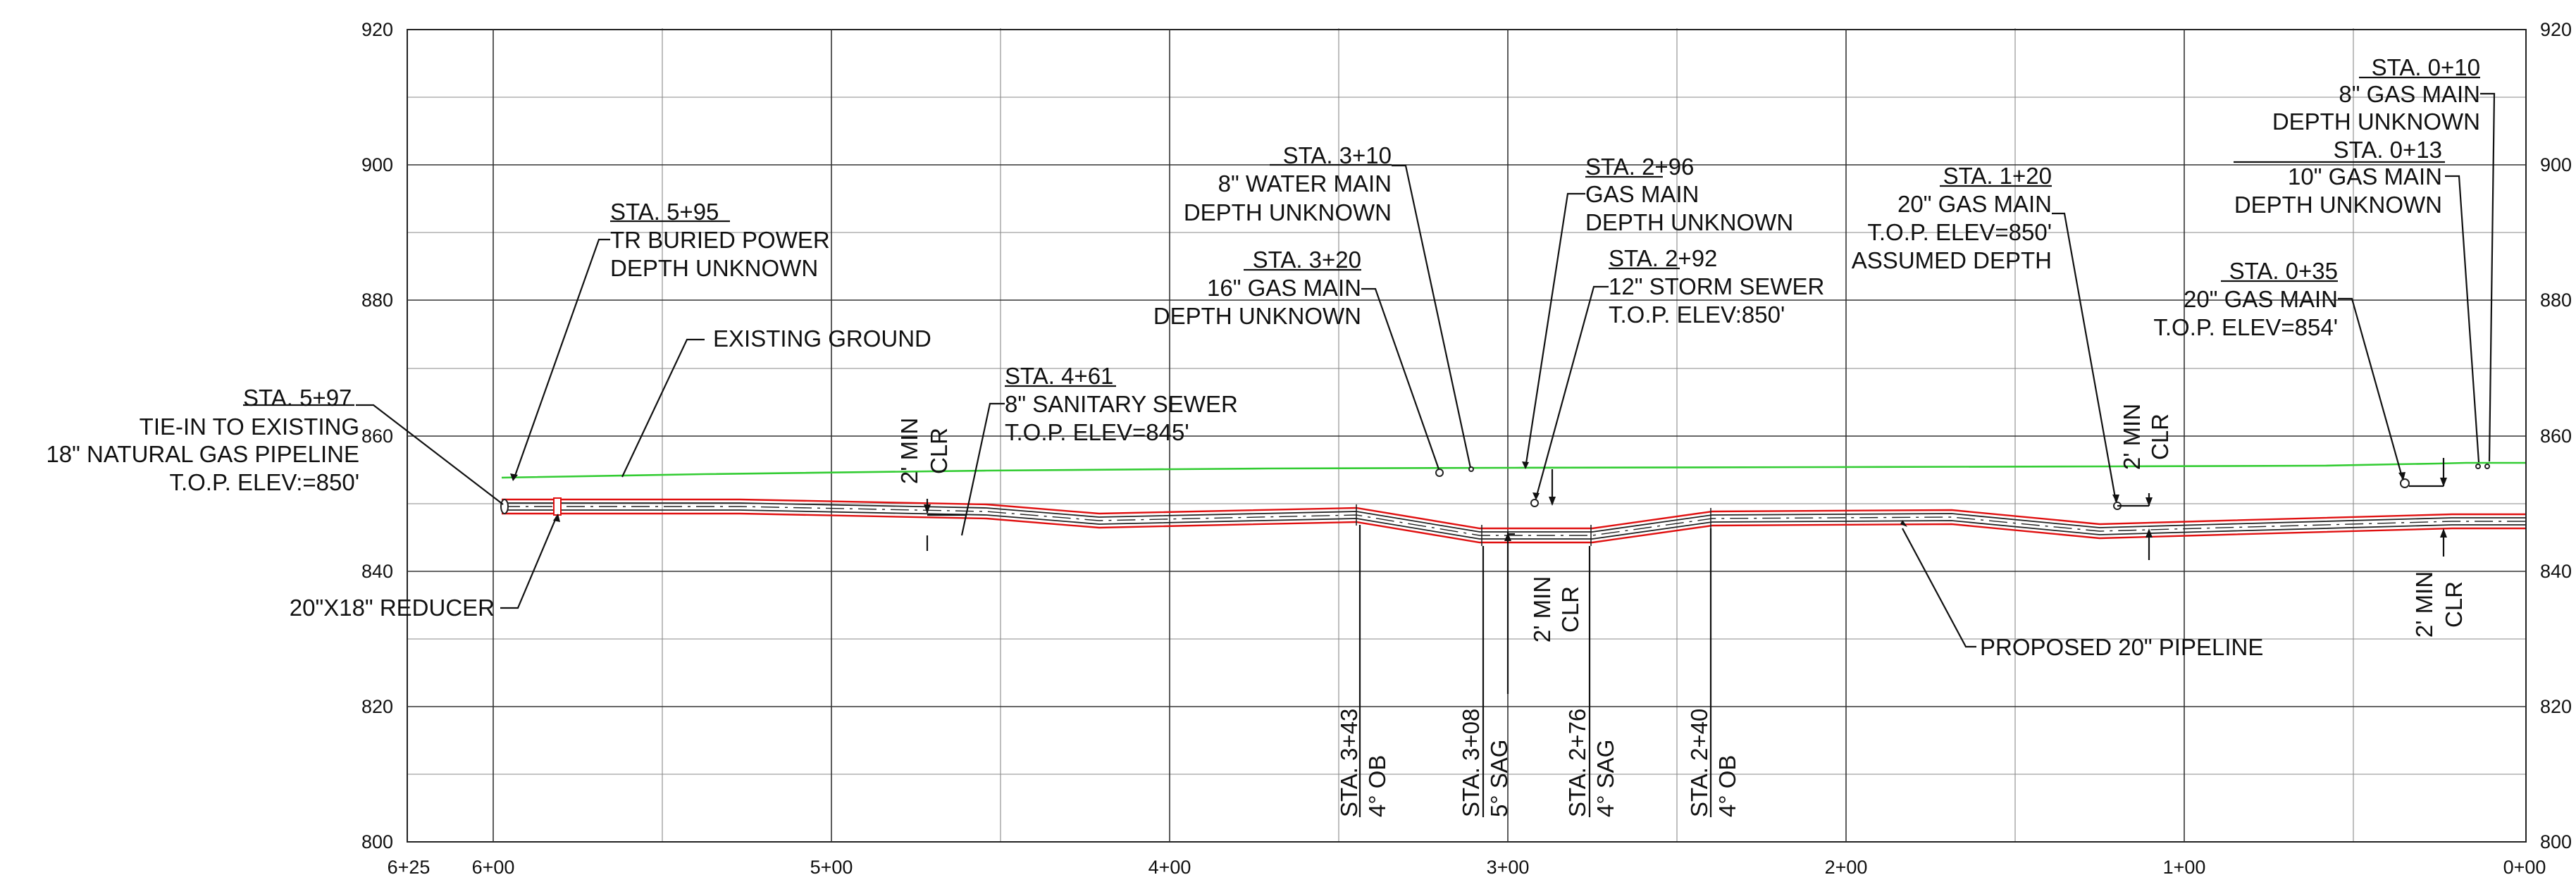  What do you see at coordinates (392, 608) in the screenshot?
I see `reducer-label: 20"X18" REDUCER` at bounding box center [392, 608].